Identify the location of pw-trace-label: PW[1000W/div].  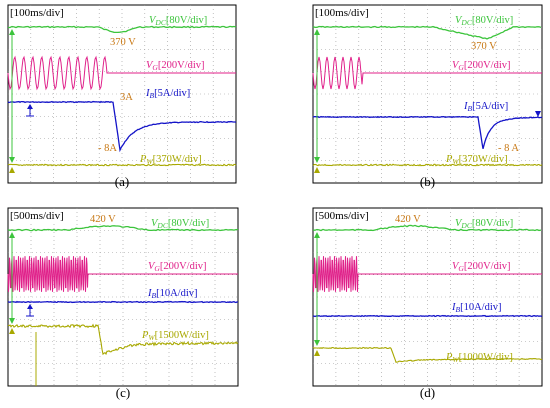
(479, 358).